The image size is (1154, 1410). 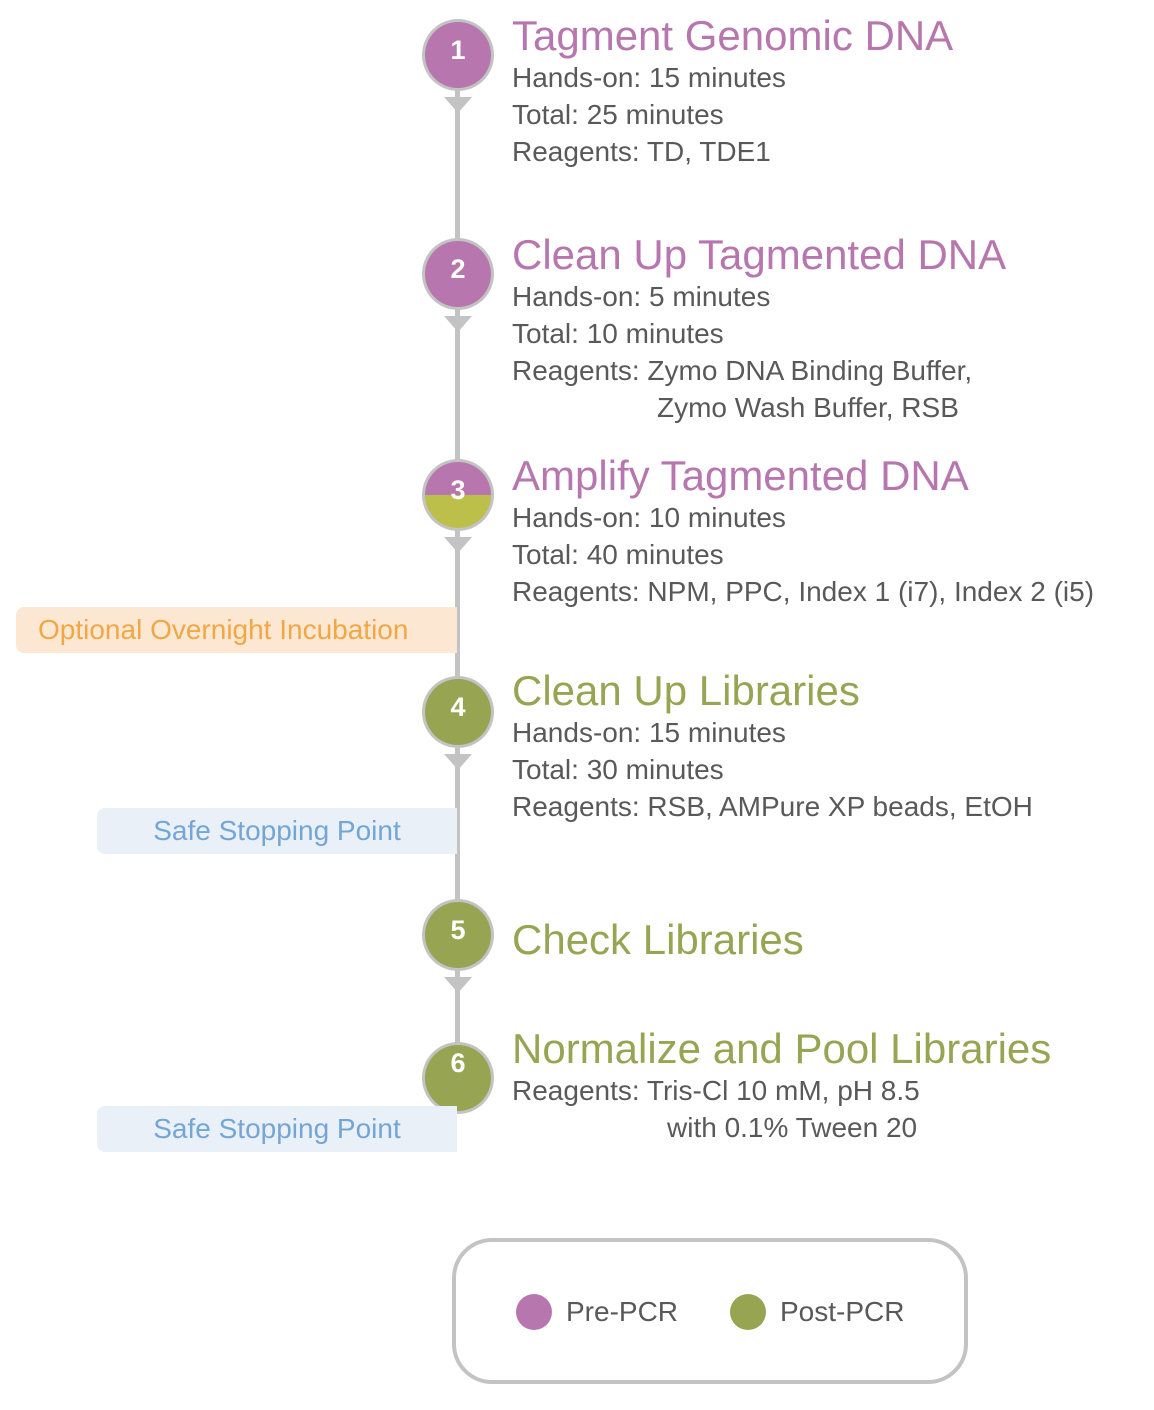 What do you see at coordinates (277, 1129) in the screenshot?
I see `safe-stopping-point-callout-2: Safe Stopping Point` at bounding box center [277, 1129].